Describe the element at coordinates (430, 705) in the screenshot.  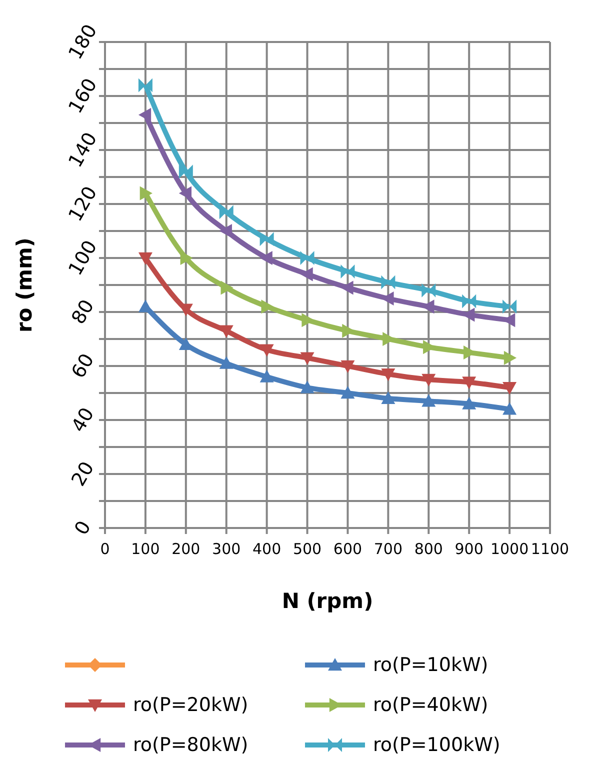
I see `legend-label: ro(P=40kW)` at that location.